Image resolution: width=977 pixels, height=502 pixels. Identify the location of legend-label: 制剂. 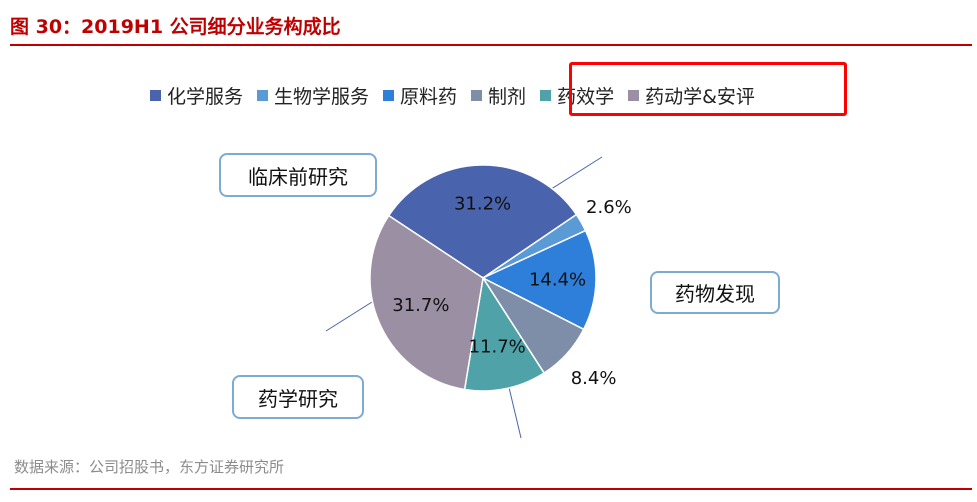
(507, 96).